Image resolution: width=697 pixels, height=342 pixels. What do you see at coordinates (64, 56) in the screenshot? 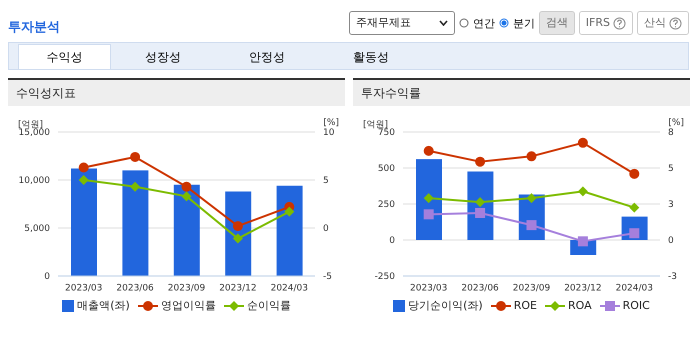
I see `text: 수익성` at bounding box center [64, 56].